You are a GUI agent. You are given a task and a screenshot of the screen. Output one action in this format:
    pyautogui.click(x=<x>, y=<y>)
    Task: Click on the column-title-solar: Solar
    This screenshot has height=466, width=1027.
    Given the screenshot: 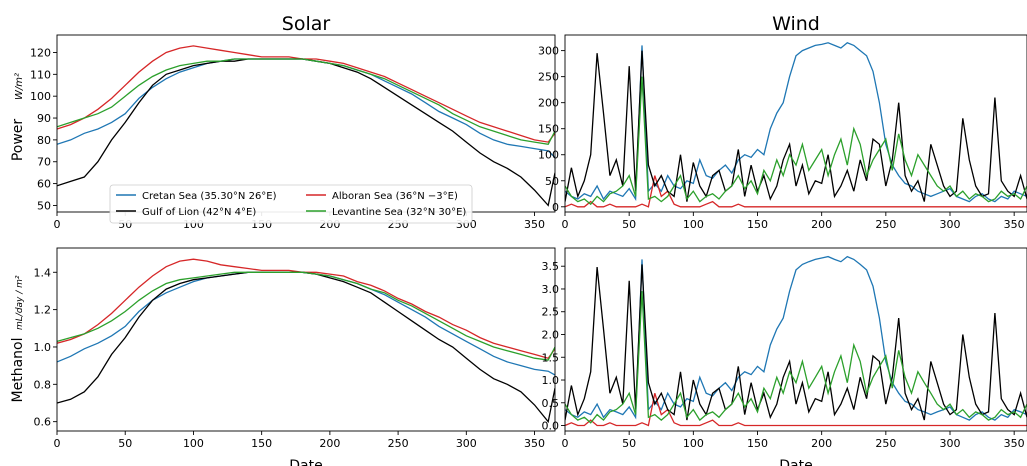 What is the action you would take?
    pyautogui.click(x=306, y=24)
    